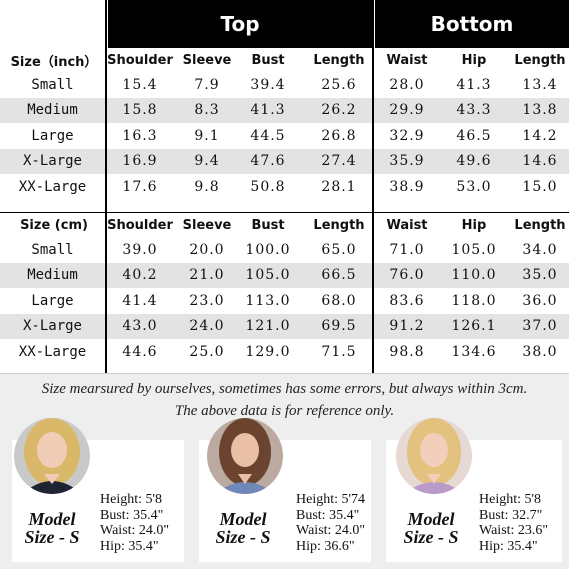  Describe the element at coordinates (140, 300) in the screenshot. I see `table-cell: 41.4` at that location.